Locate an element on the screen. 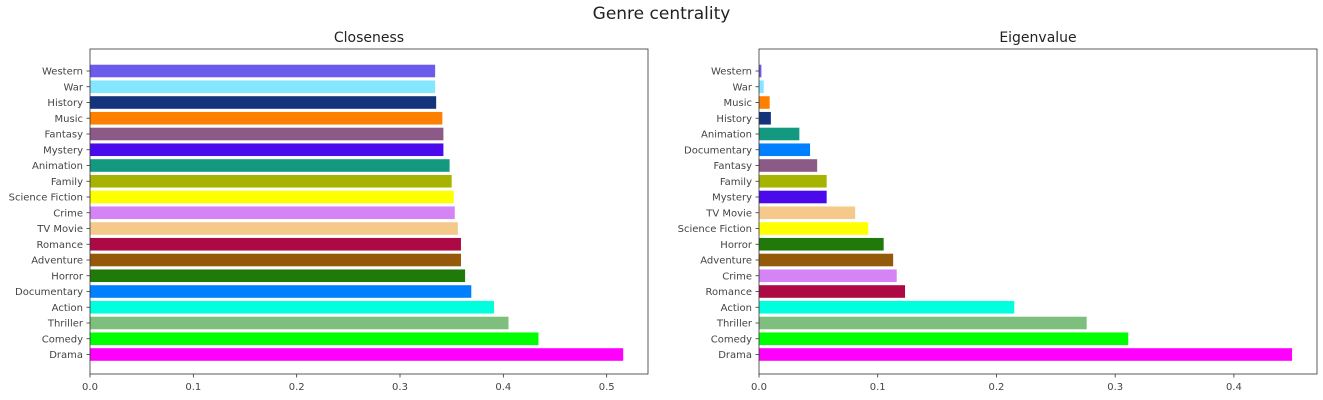 The width and height of the screenshot is (1323, 400). eigenvalue-category-label: Action is located at coordinates (736, 308).